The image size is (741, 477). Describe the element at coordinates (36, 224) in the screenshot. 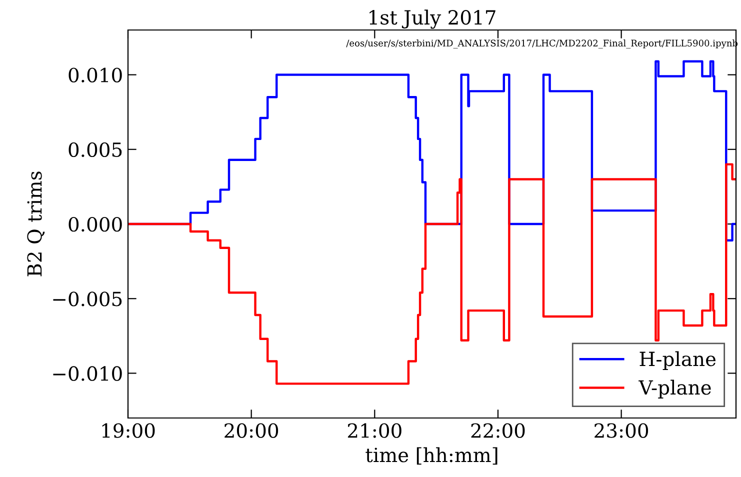

I see `y-axis-title: B2 Q trims` at that location.